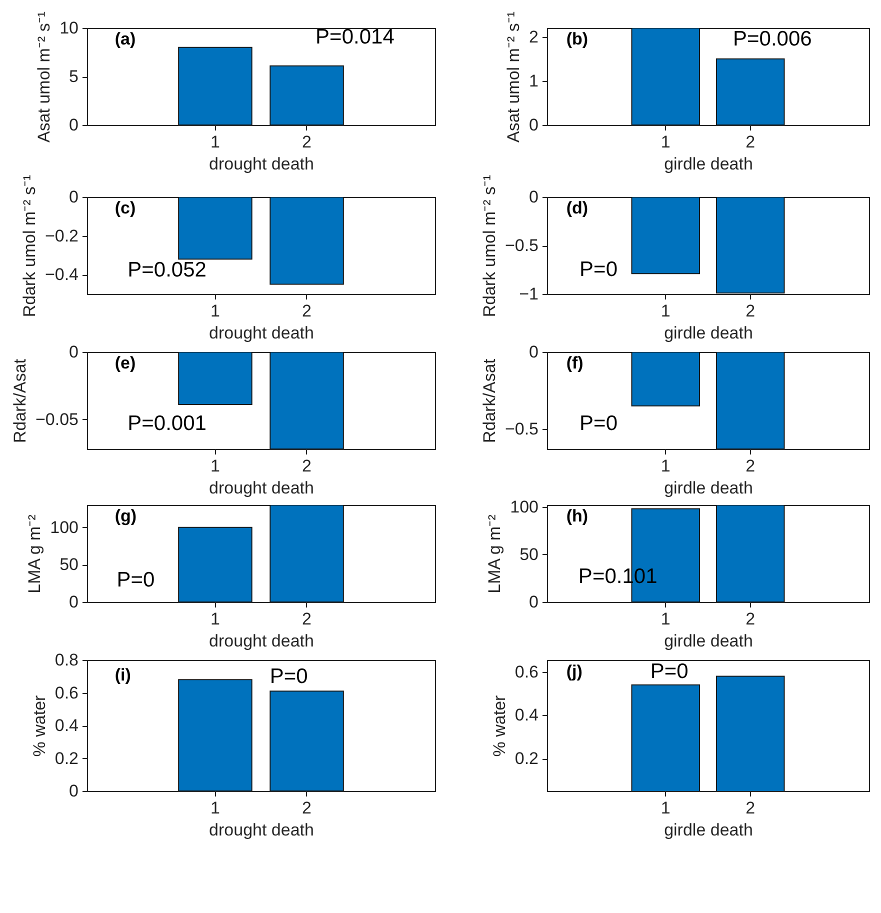  What do you see at coordinates (355, 37) in the screenshot?
I see `annotation: P=0.014` at bounding box center [355, 37].